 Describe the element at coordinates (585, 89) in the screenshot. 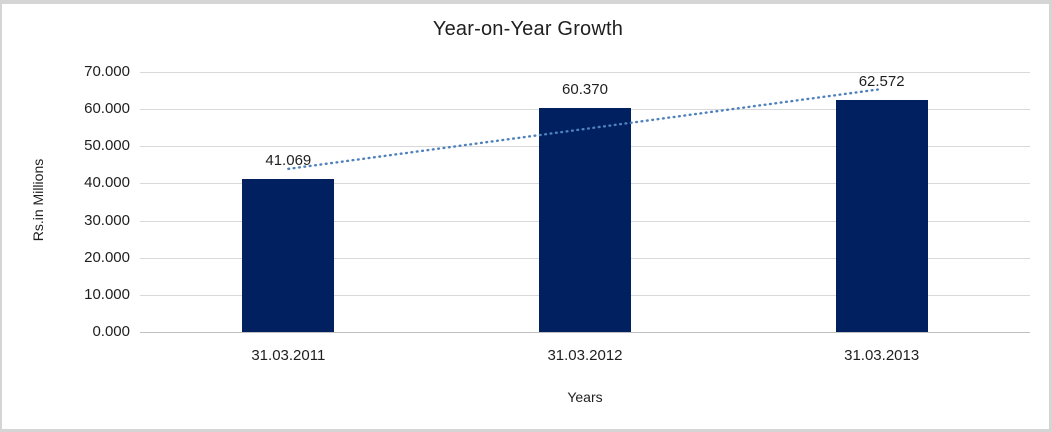

I see `data-label: 60.370` at that location.